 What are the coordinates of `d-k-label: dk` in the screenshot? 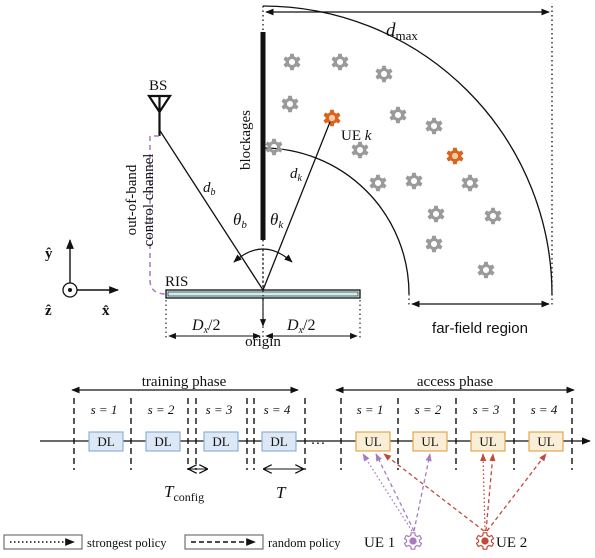 It's located at (296, 175).